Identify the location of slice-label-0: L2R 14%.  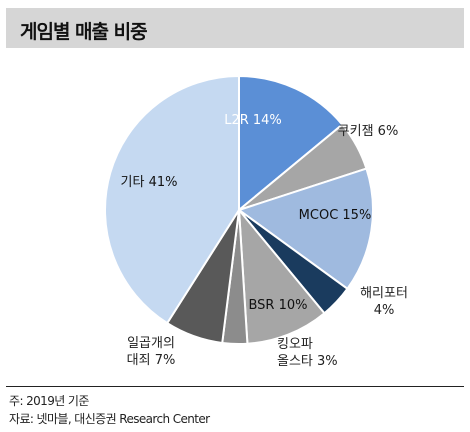
(253, 120).